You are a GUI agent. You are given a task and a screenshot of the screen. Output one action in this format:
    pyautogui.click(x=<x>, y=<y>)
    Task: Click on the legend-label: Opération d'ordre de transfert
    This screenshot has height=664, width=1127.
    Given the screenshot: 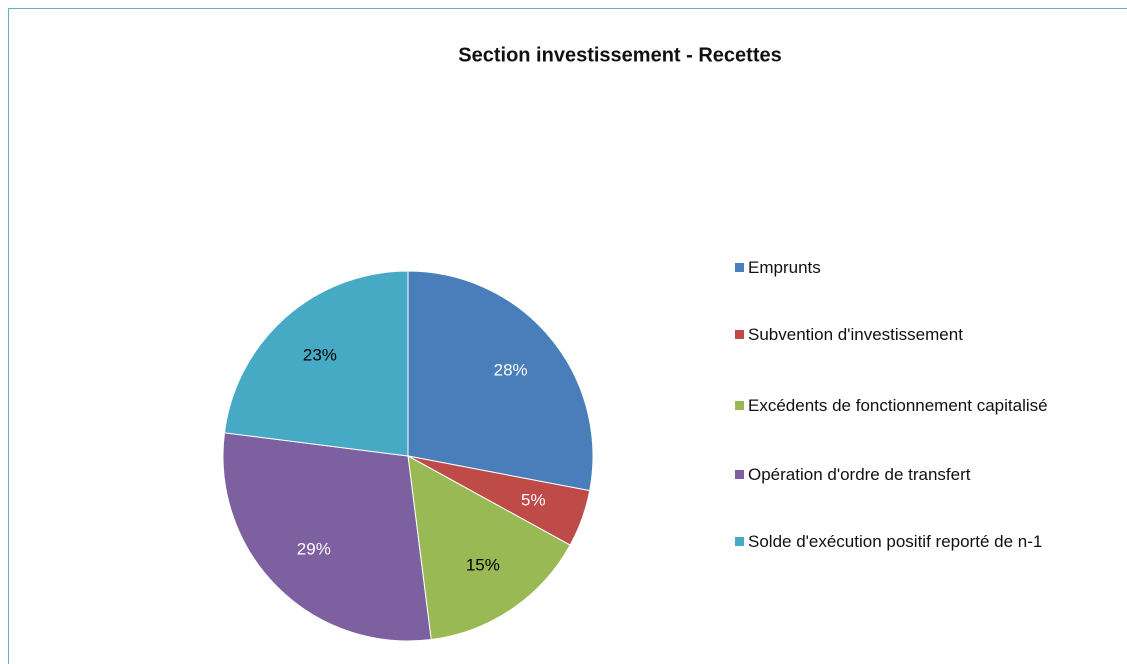 What is the action you would take?
    pyautogui.click(x=859, y=474)
    